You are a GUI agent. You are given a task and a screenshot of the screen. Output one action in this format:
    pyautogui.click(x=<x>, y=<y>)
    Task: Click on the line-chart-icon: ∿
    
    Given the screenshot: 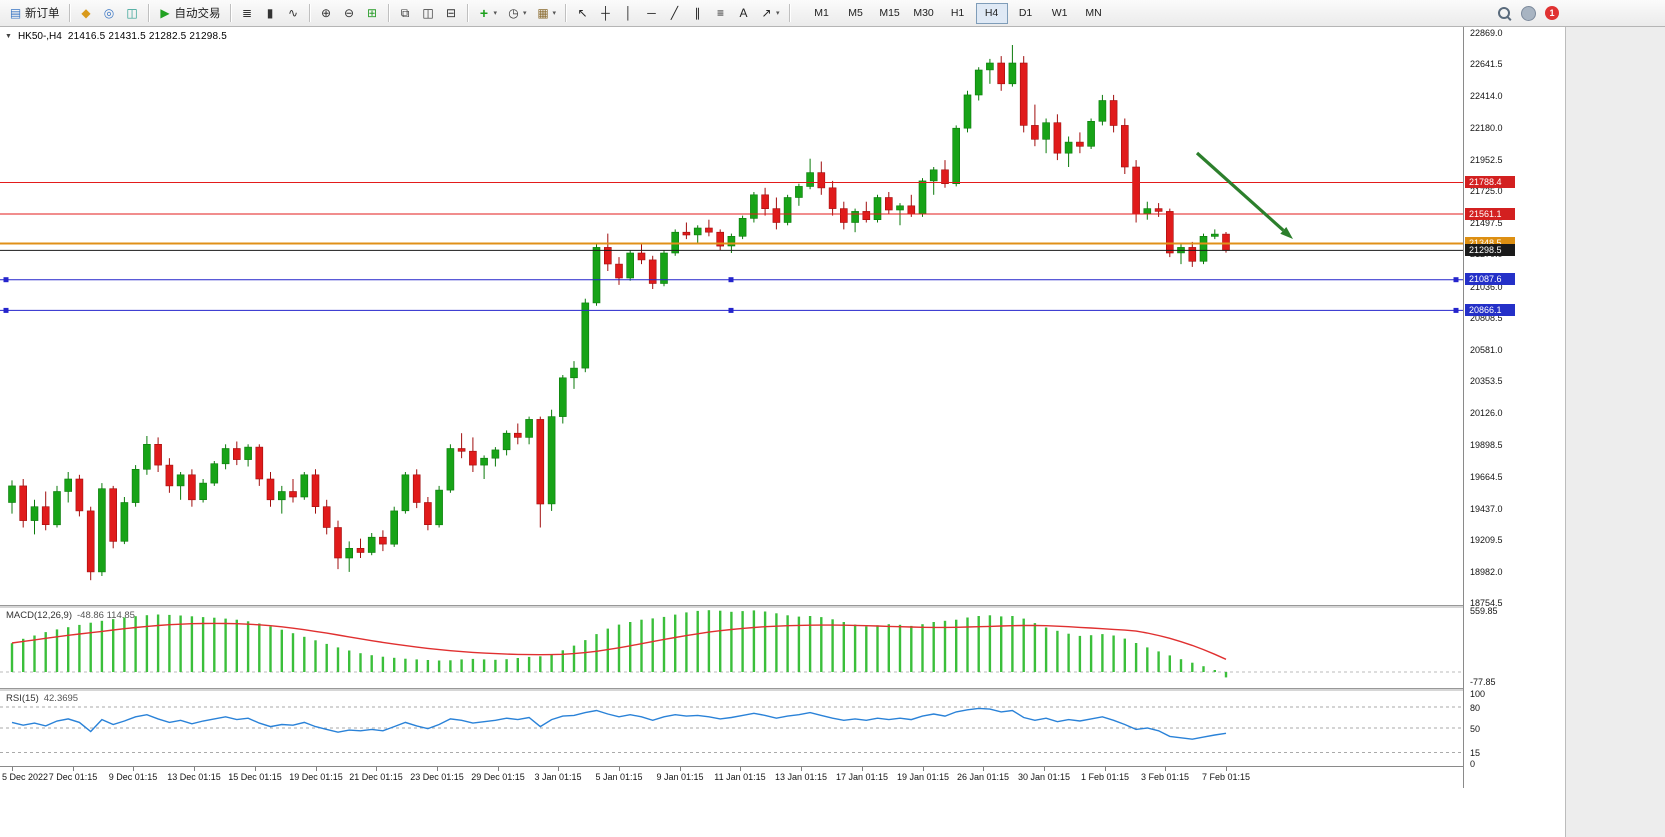 What is the action you would take?
    pyautogui.click(x=293, y=13)
    